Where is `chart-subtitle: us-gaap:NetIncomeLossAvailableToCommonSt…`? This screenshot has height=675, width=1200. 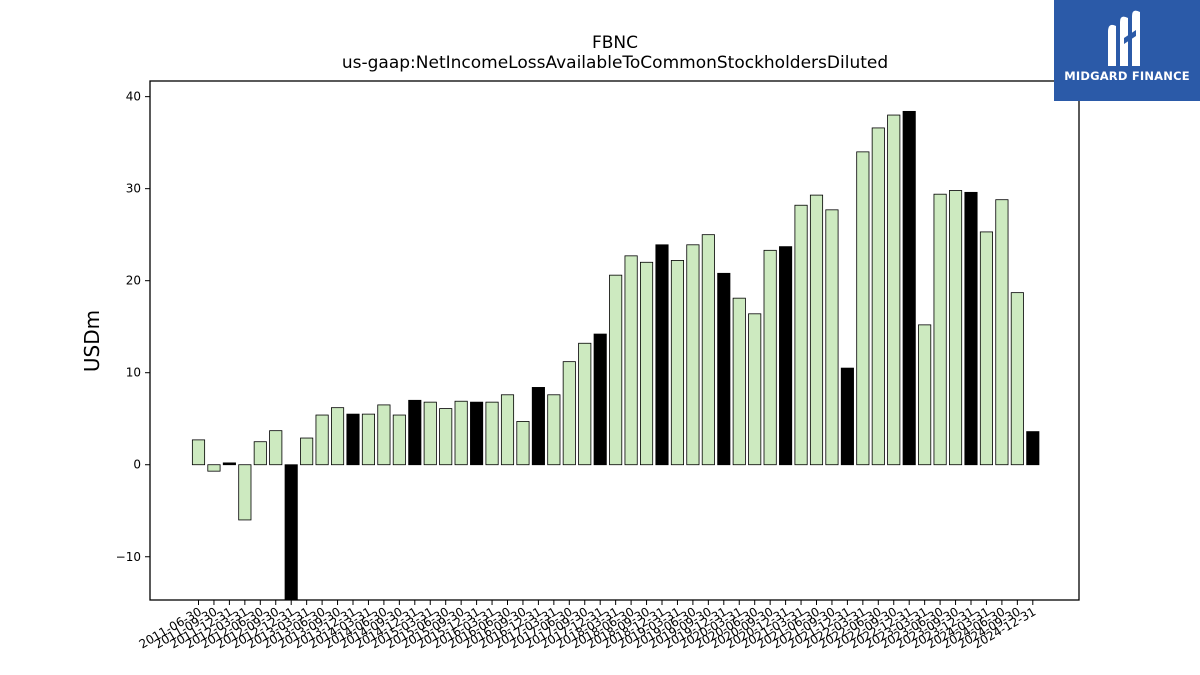
chart-subtitle: us-gaap:NetIncomeLossAvailableToCommonSt… is located at coordinates (615, 63).